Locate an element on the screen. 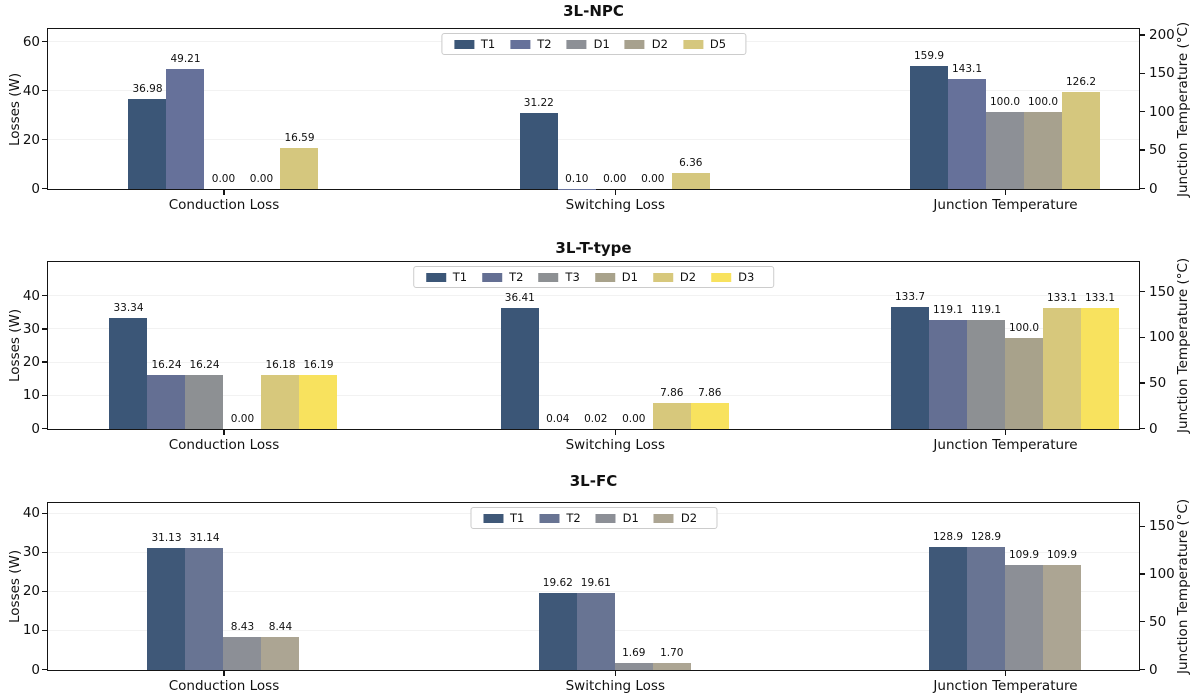 The width and height of the screenshot is (1200, 700). bar-value: 49.21 is located at coordinates (185, 58).